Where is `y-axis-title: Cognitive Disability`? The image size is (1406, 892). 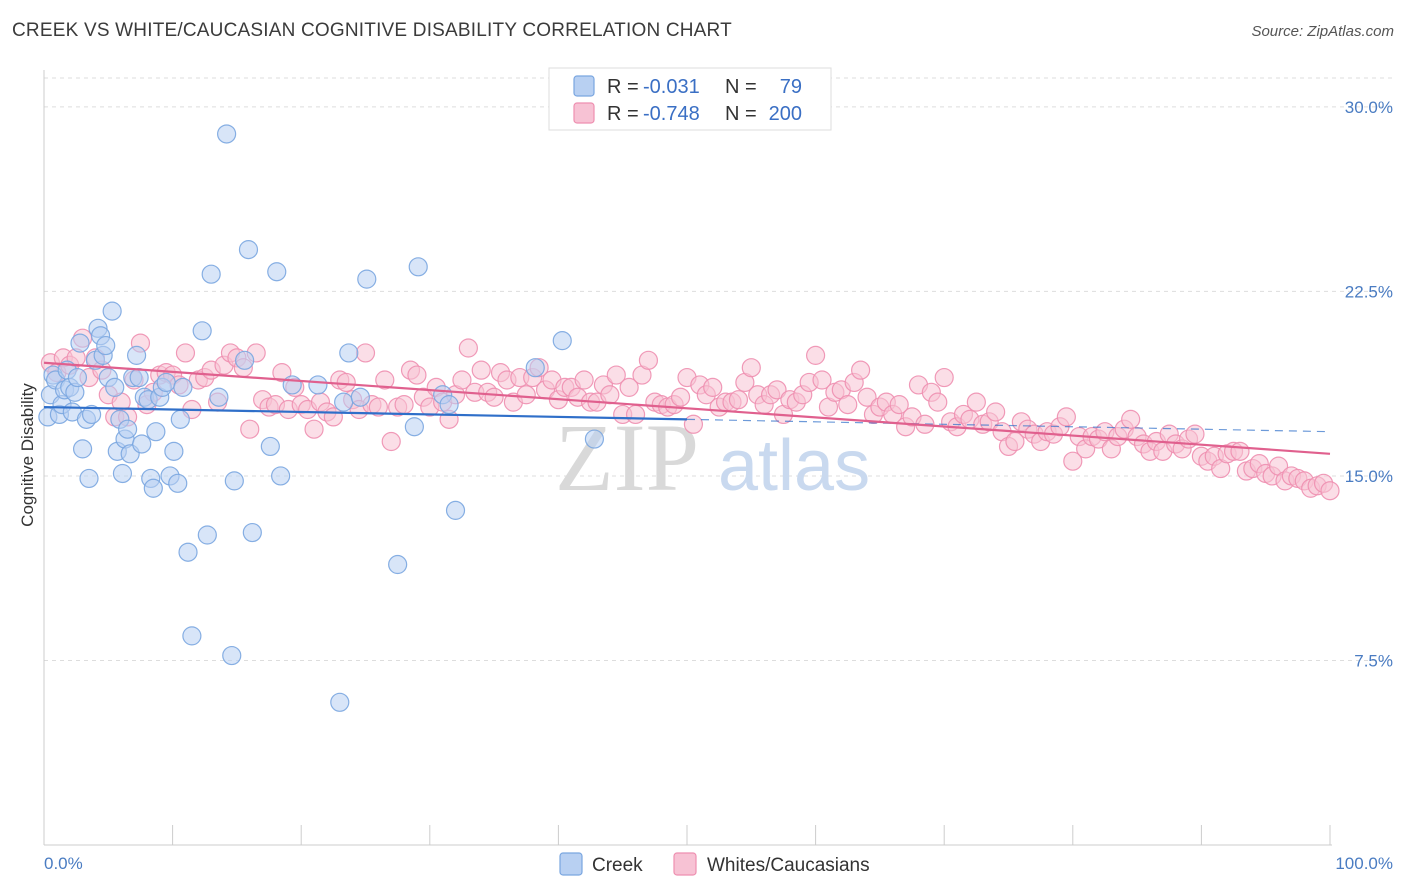 y-axis-title: Cognitive Disability is located at coordinates (27, 455).